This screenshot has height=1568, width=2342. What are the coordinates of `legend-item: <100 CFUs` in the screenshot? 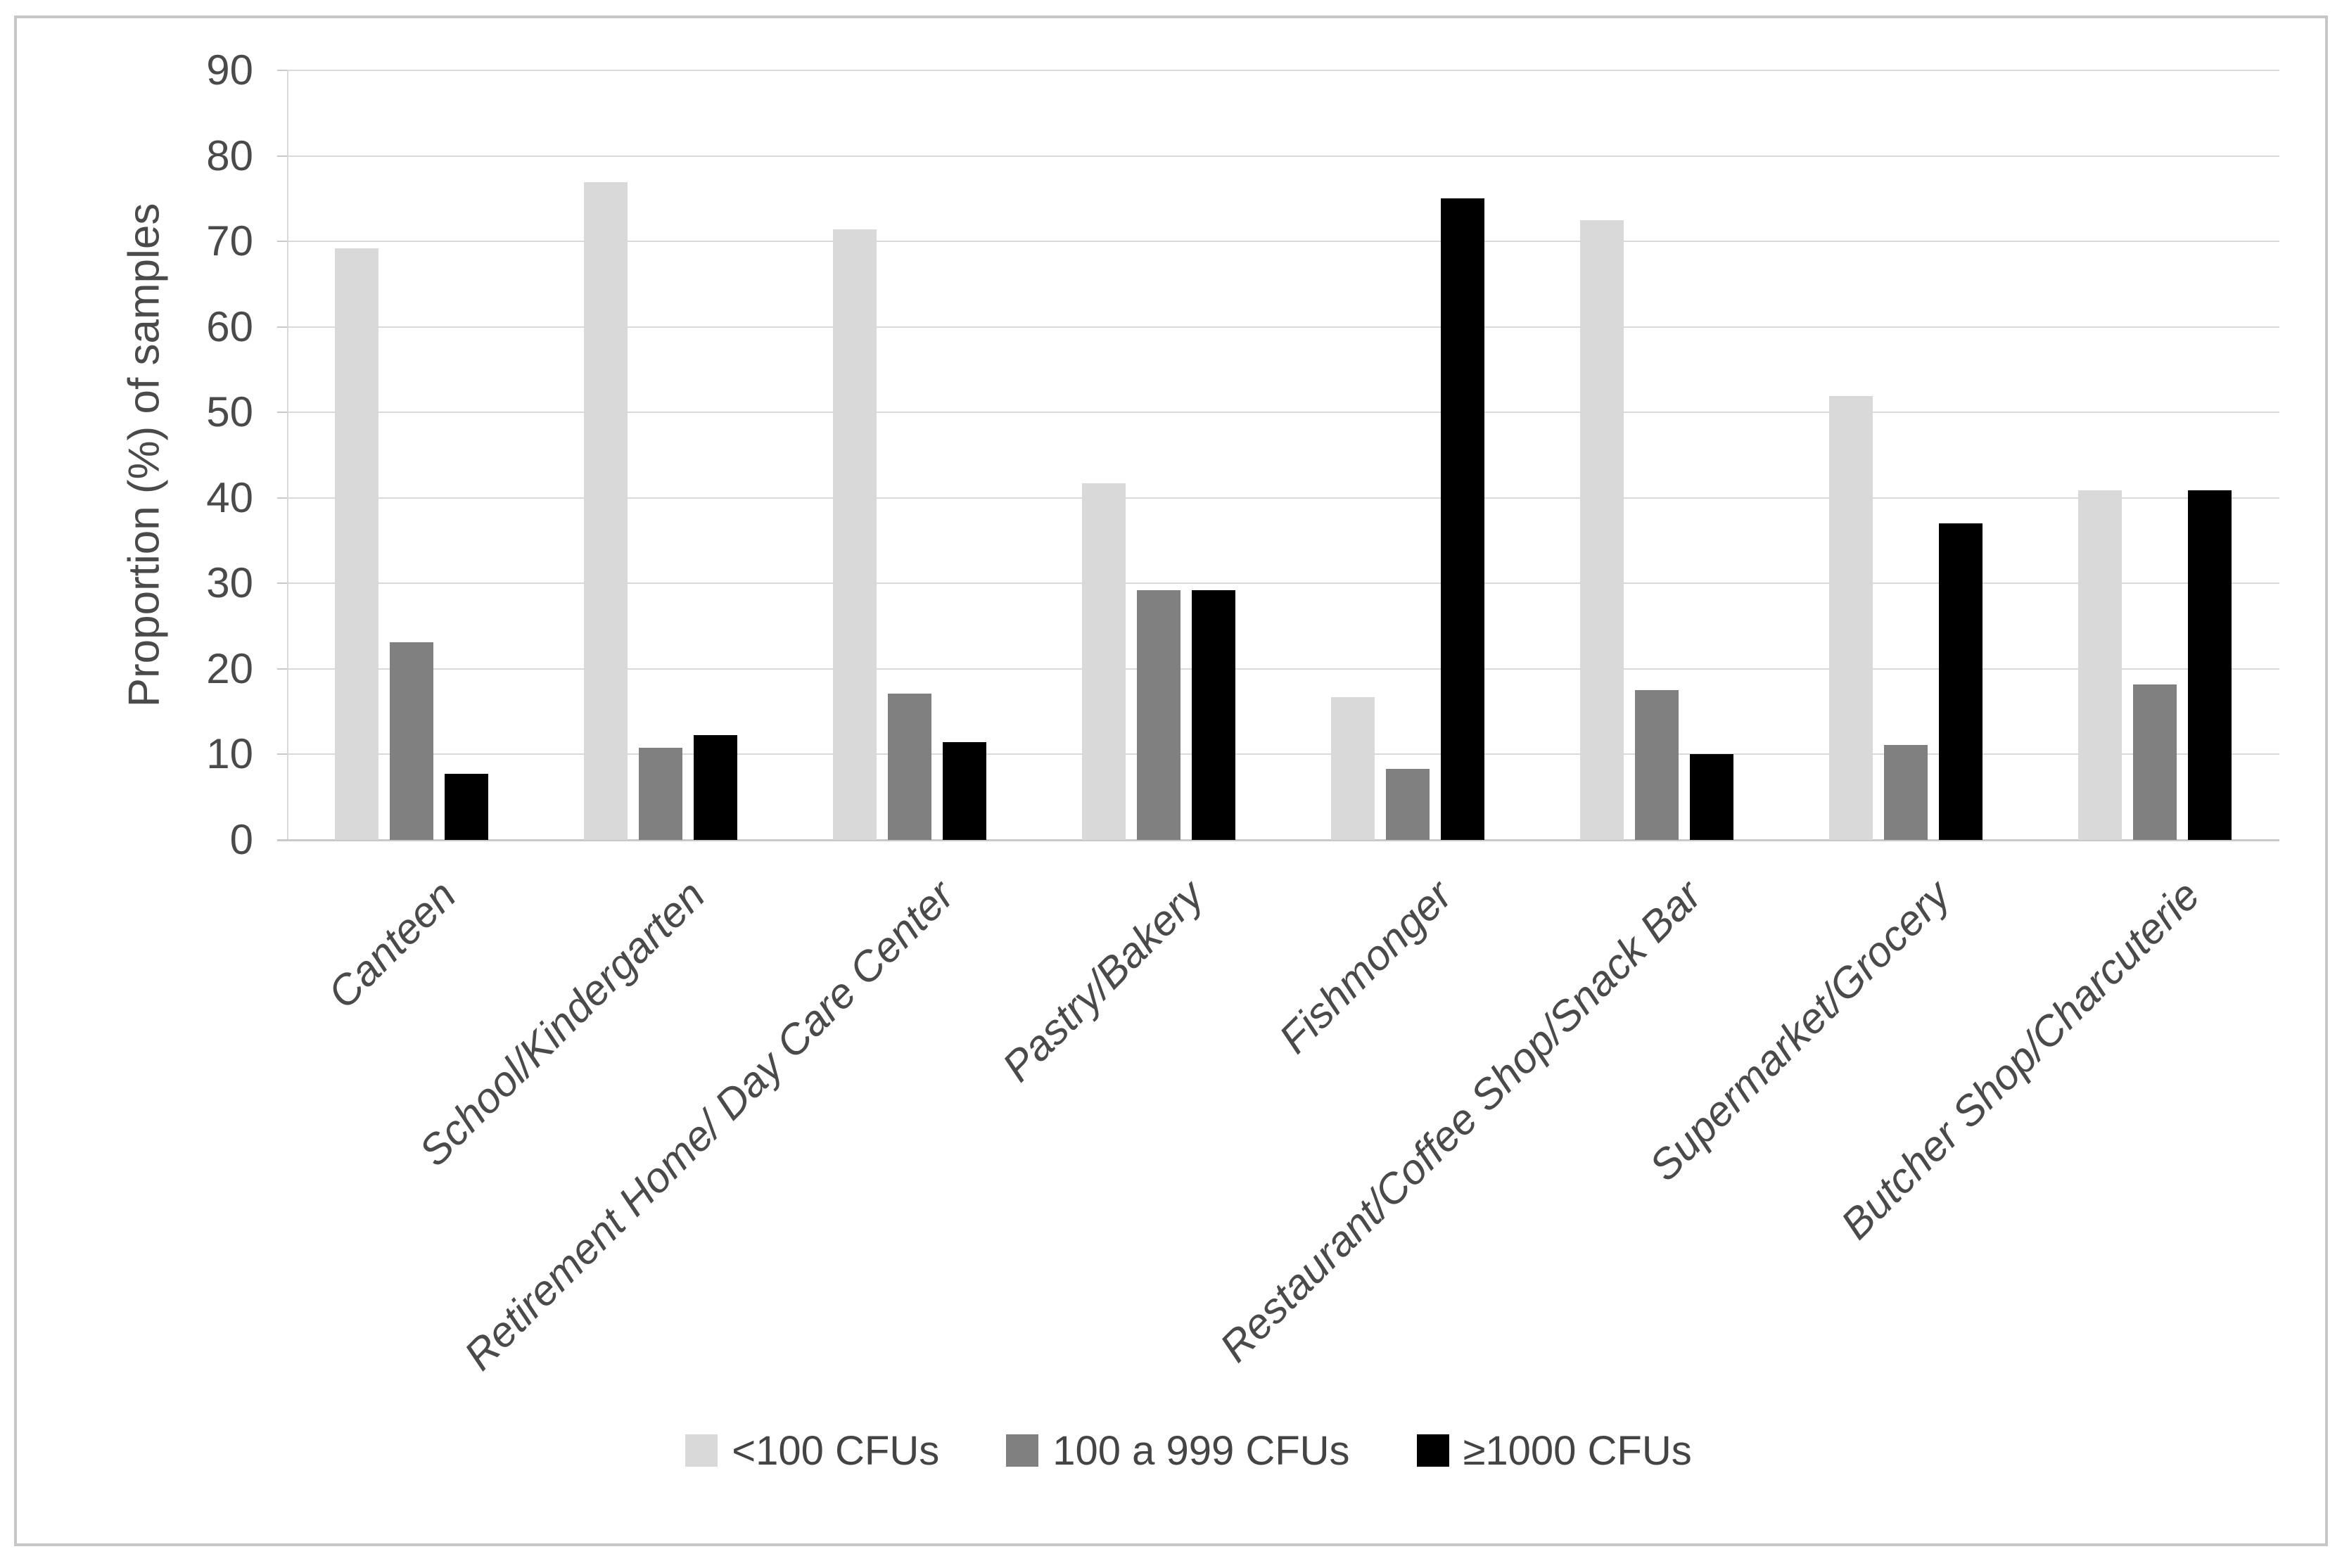 It's located at (812, 1450).